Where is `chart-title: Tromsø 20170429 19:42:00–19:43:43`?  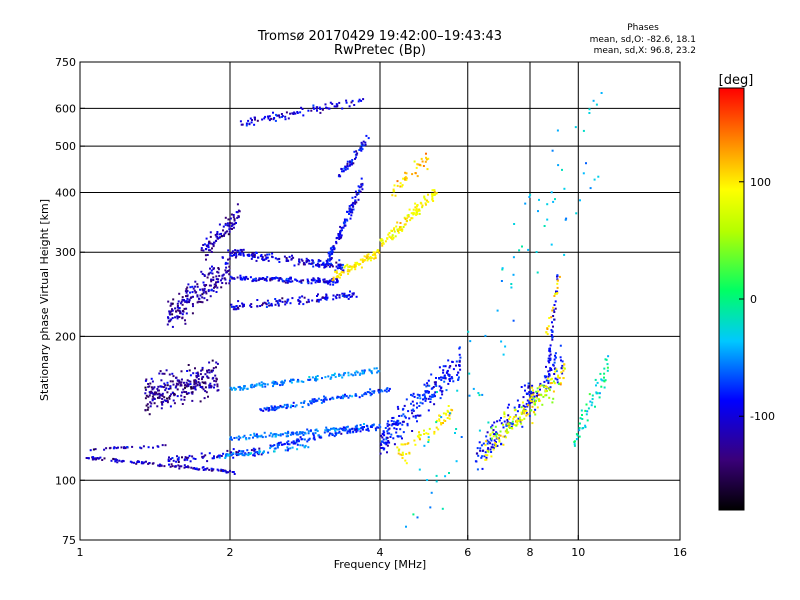 chart-title: Tromsø 20170429 19:42:00–19:43:43 is located at coordinates (379, 36).